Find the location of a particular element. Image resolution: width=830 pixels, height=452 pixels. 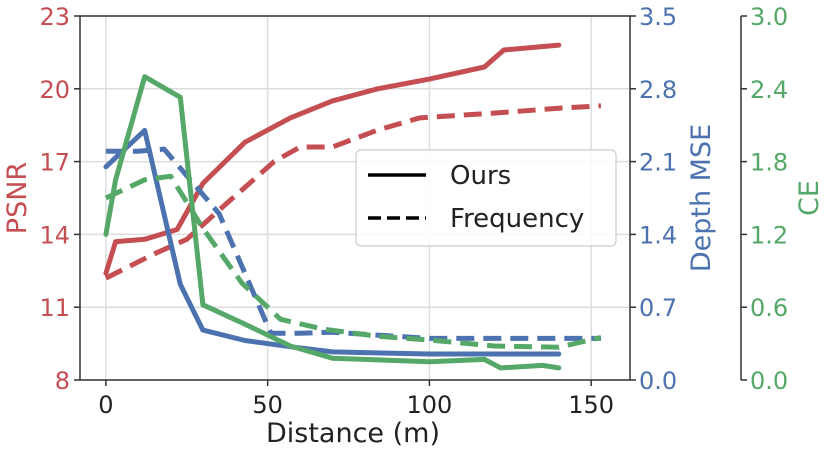

depth-tick-label: 1.4 is located at coordinates (658, 235).